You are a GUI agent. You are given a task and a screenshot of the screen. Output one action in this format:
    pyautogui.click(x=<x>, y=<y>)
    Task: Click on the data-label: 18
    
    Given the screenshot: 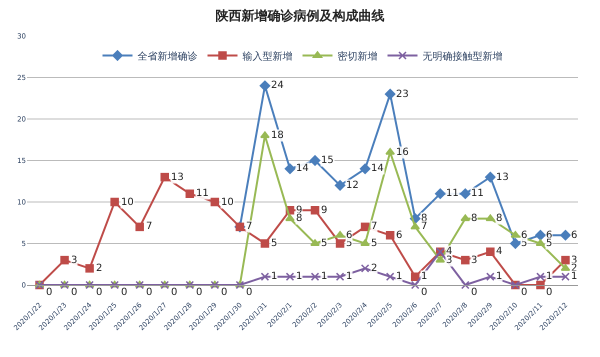 What is the action you would take?
    pyautogui.click(x=277, y=135)
    